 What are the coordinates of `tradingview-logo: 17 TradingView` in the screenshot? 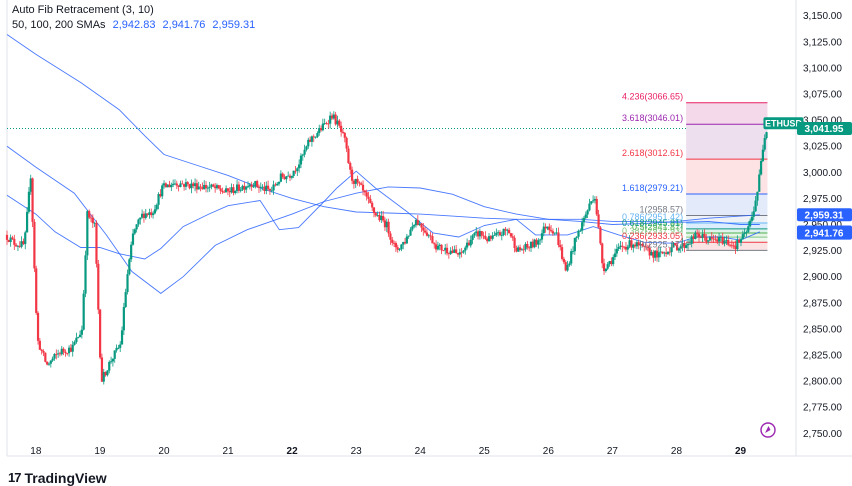 It's located at (57, 478).